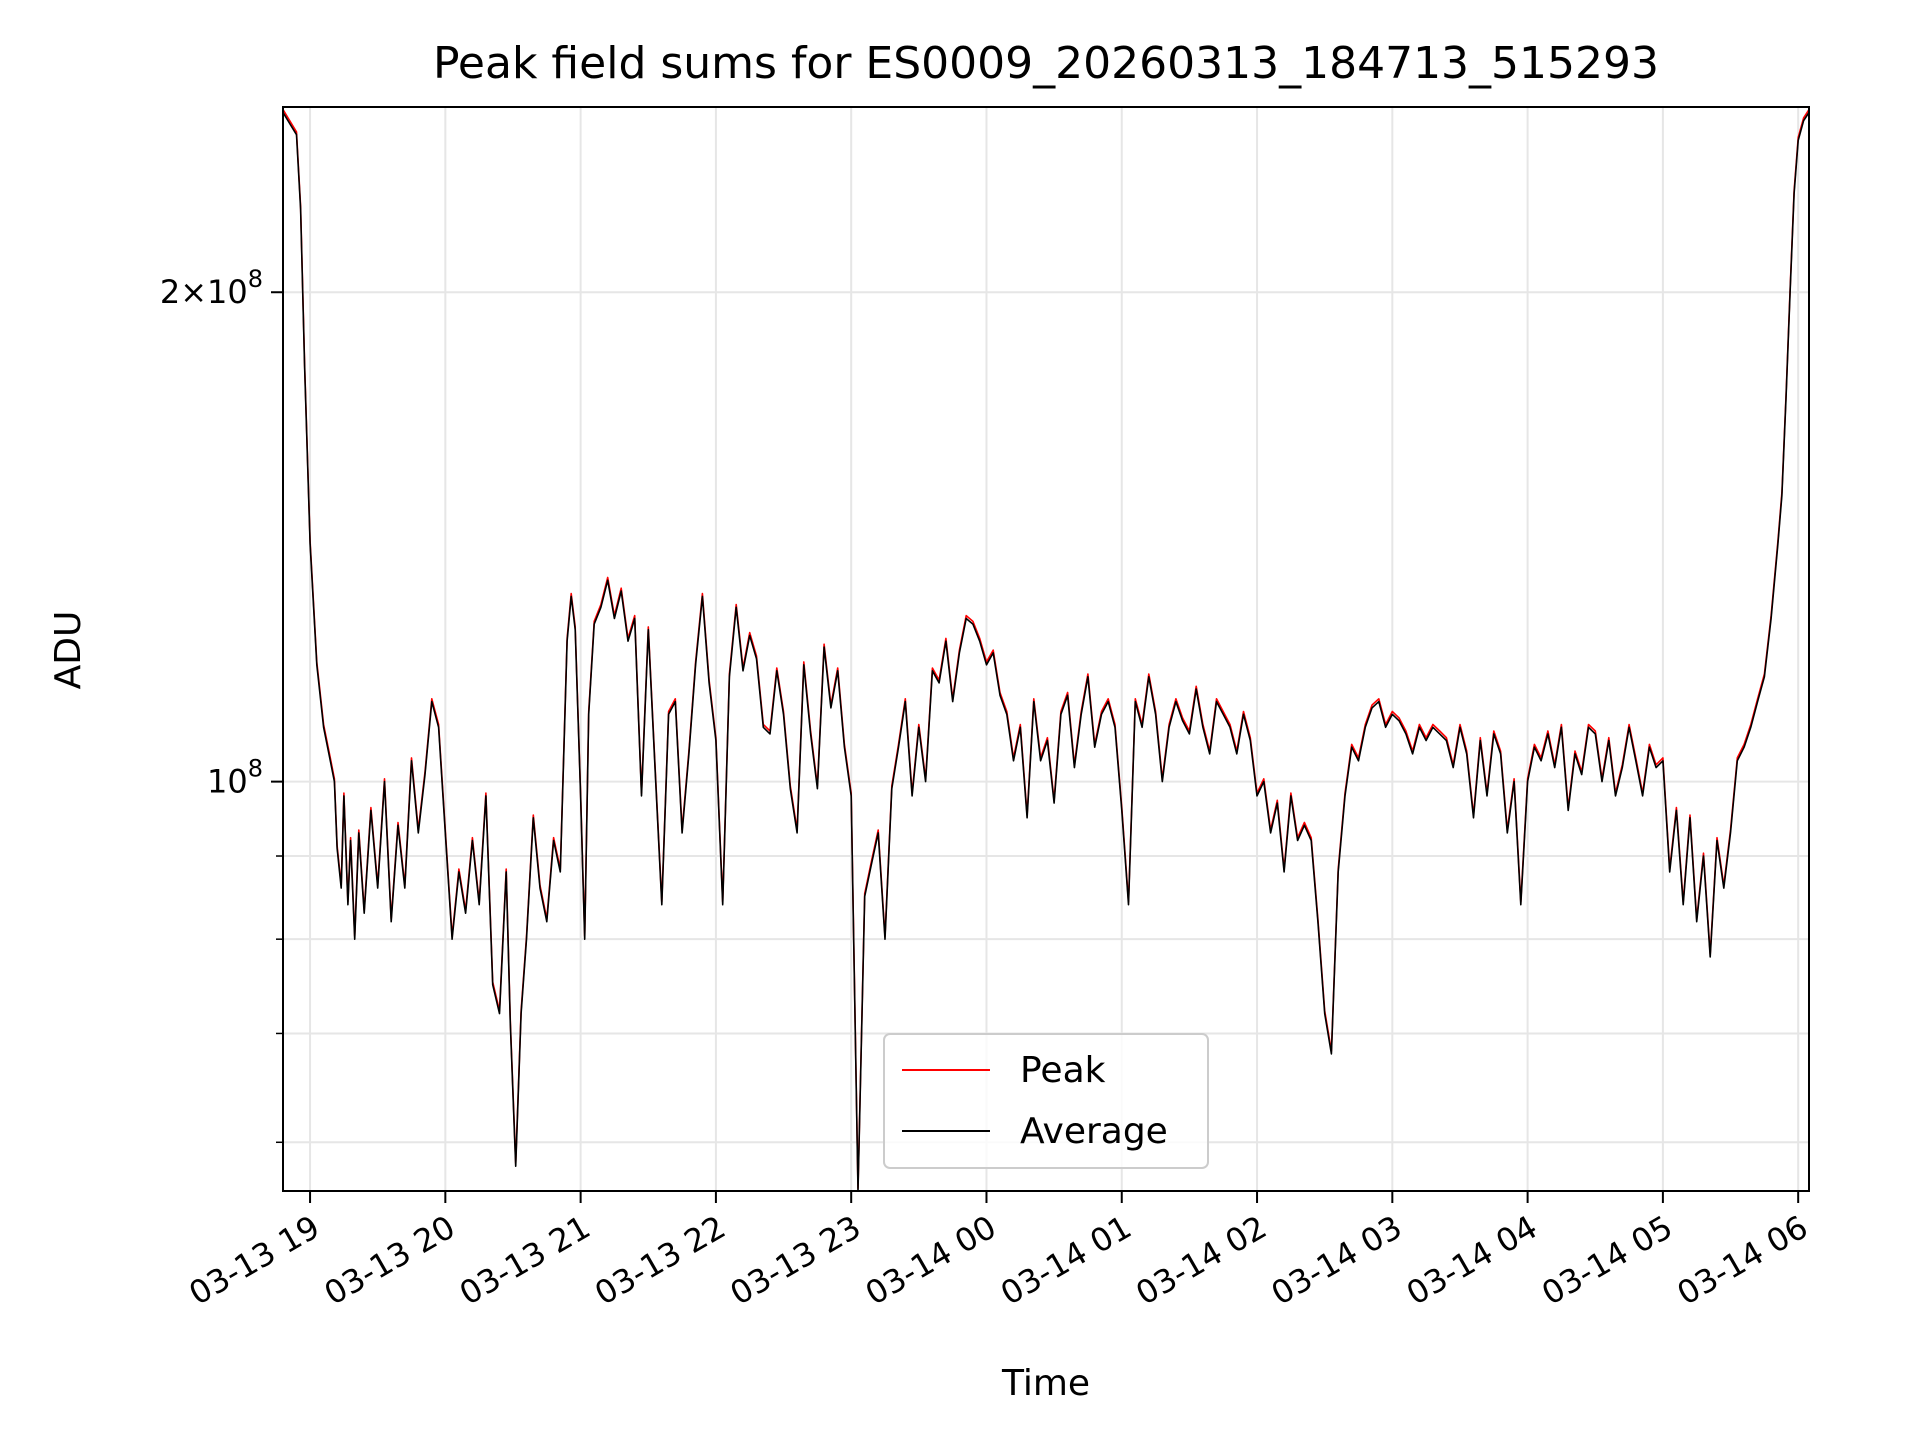 Image resolution: width=1920 pixels, height=1440 pixels. I want to click on legend: Peak Average, so click(1046, 1101).